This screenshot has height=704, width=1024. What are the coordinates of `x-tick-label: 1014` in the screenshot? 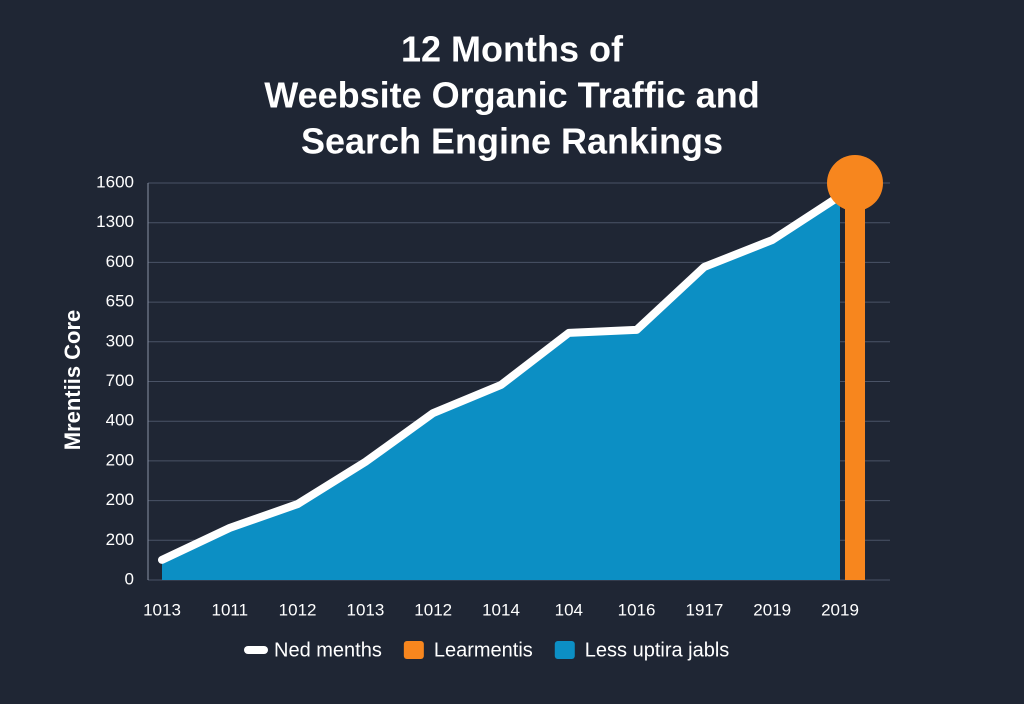 It's located at (501, 609).